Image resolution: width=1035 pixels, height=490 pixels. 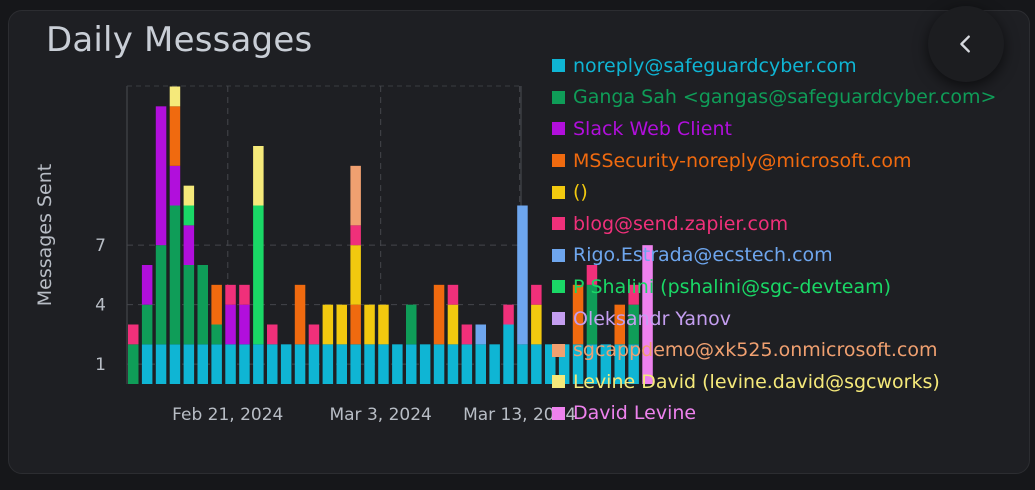 What do you see at coordinates (785, 97) in the screenshot?
I see `legend-label: Ganga Sah <gangas@safeguardcyber.com>` at bounding box center [785, 97].